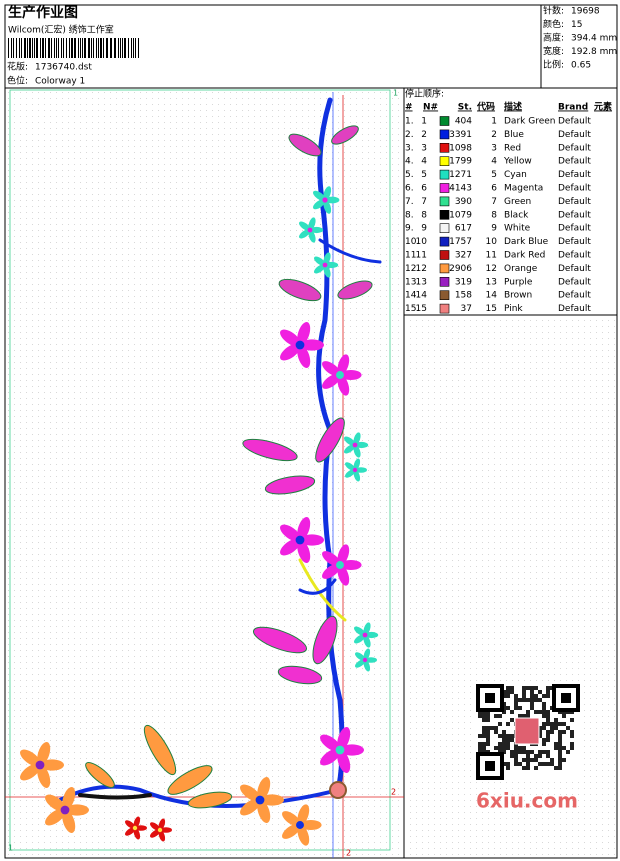 This screenshot has height=861, width=620. What do you see at coordinates (594, 52) in the screenshot?
I see `info-value: 192.8 mm` at bounding box center [594, 52].